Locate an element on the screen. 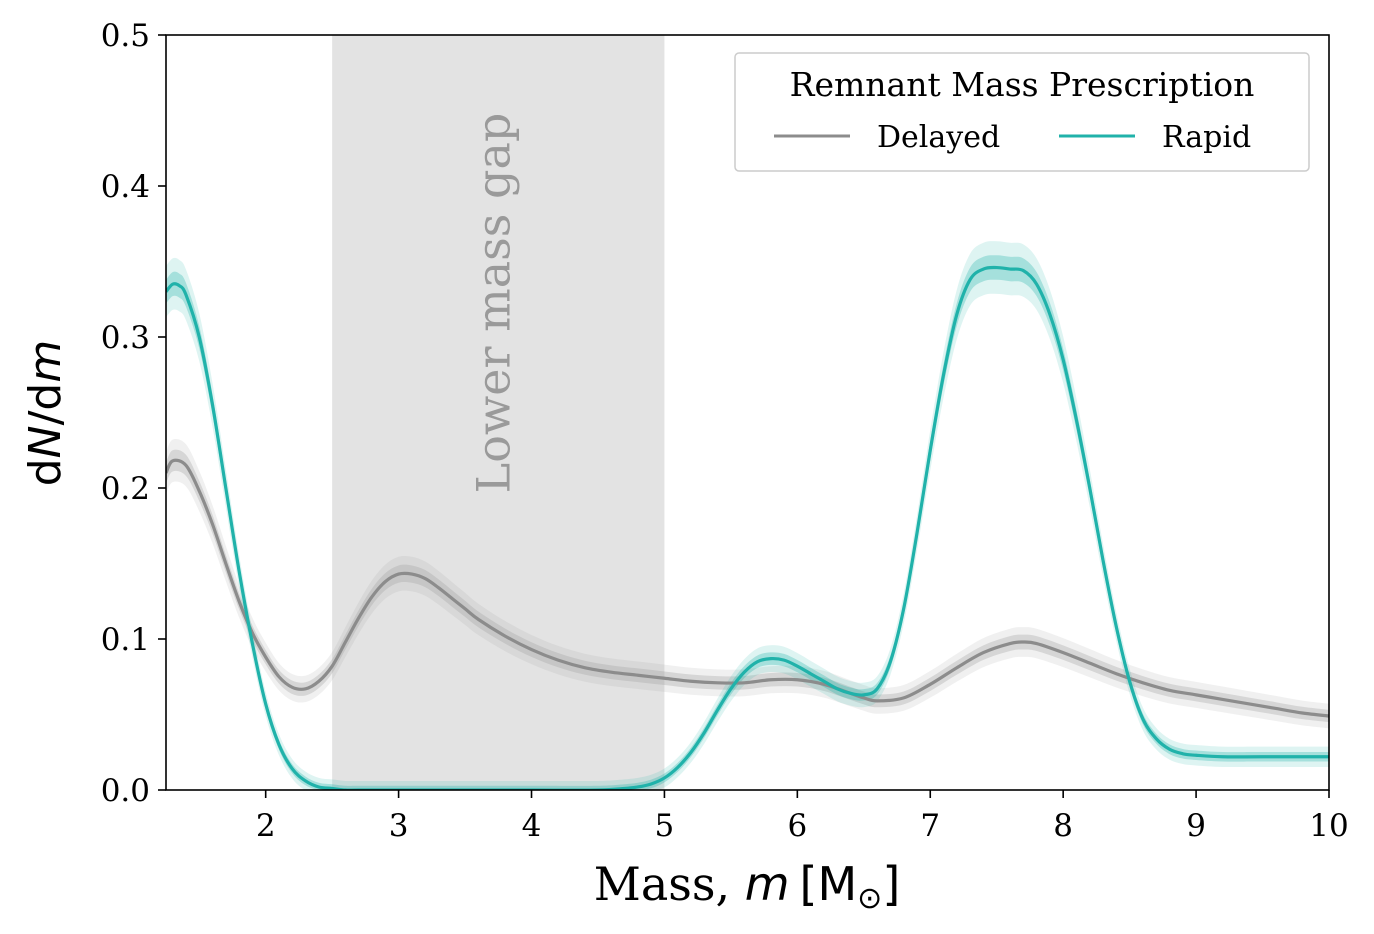 This screenshot has height=934, width=1374. y-axis-label-var1: N is located at coordinates (45, 441).